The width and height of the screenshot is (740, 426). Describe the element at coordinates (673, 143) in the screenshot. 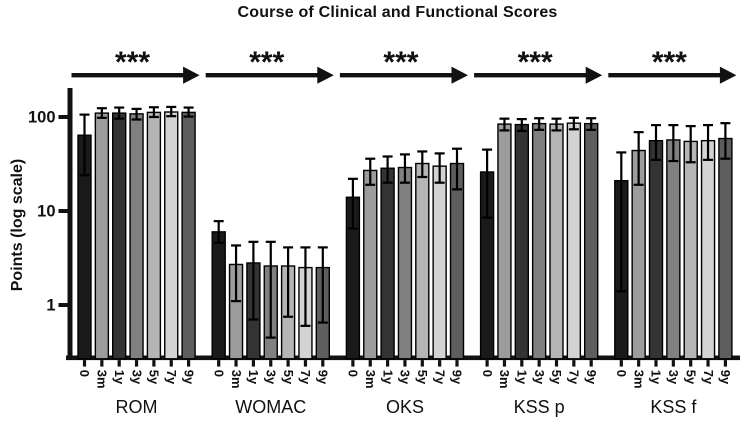

I see `error-line-KSS-f-3y` at that location.